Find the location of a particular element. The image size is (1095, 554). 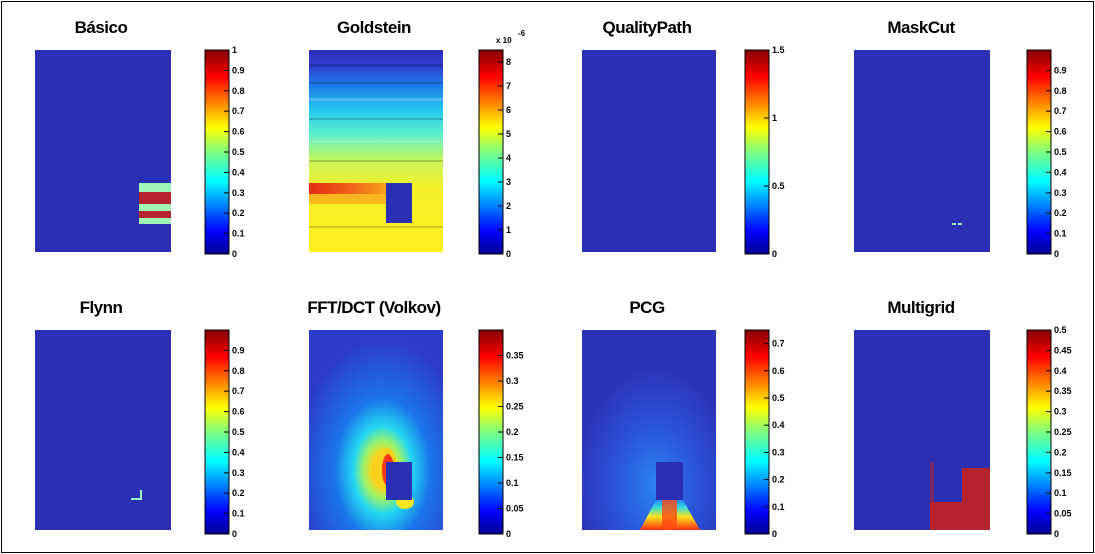

panel-goldstein: Goldstein x 10 -6 0 1 2 3 4 5 6 7 8 is located at coordinates (417, 138).